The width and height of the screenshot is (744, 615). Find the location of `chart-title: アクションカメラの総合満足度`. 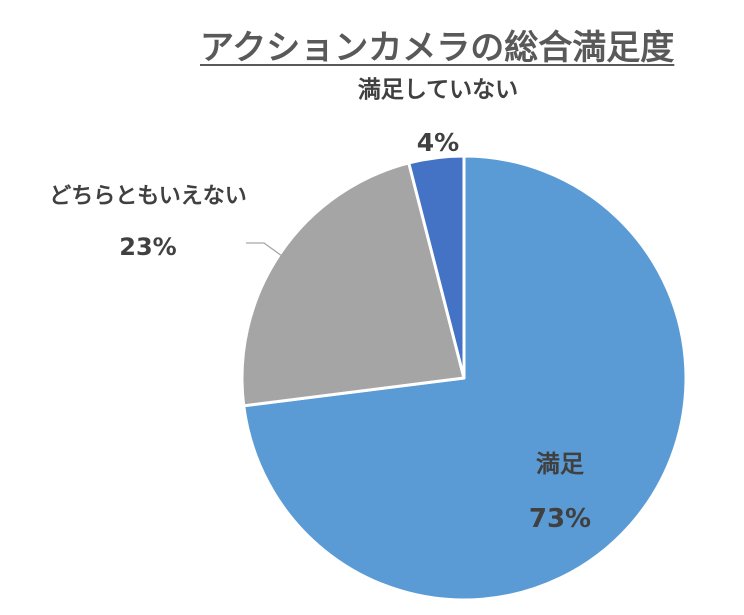

chart-title: アクションカメラの総合満足度 is located at coordinates (437, 48).